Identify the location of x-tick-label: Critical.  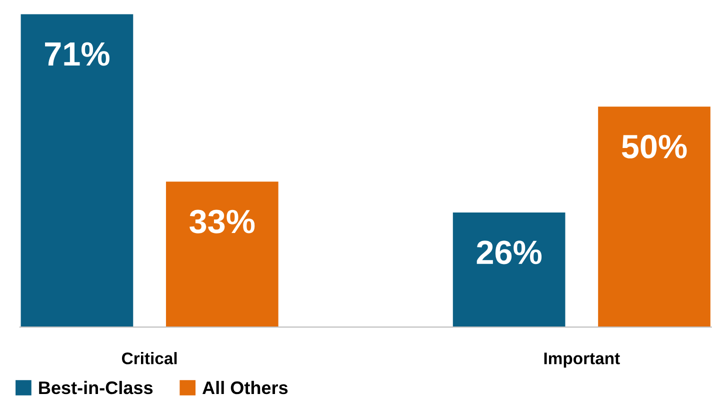
(149, 358).